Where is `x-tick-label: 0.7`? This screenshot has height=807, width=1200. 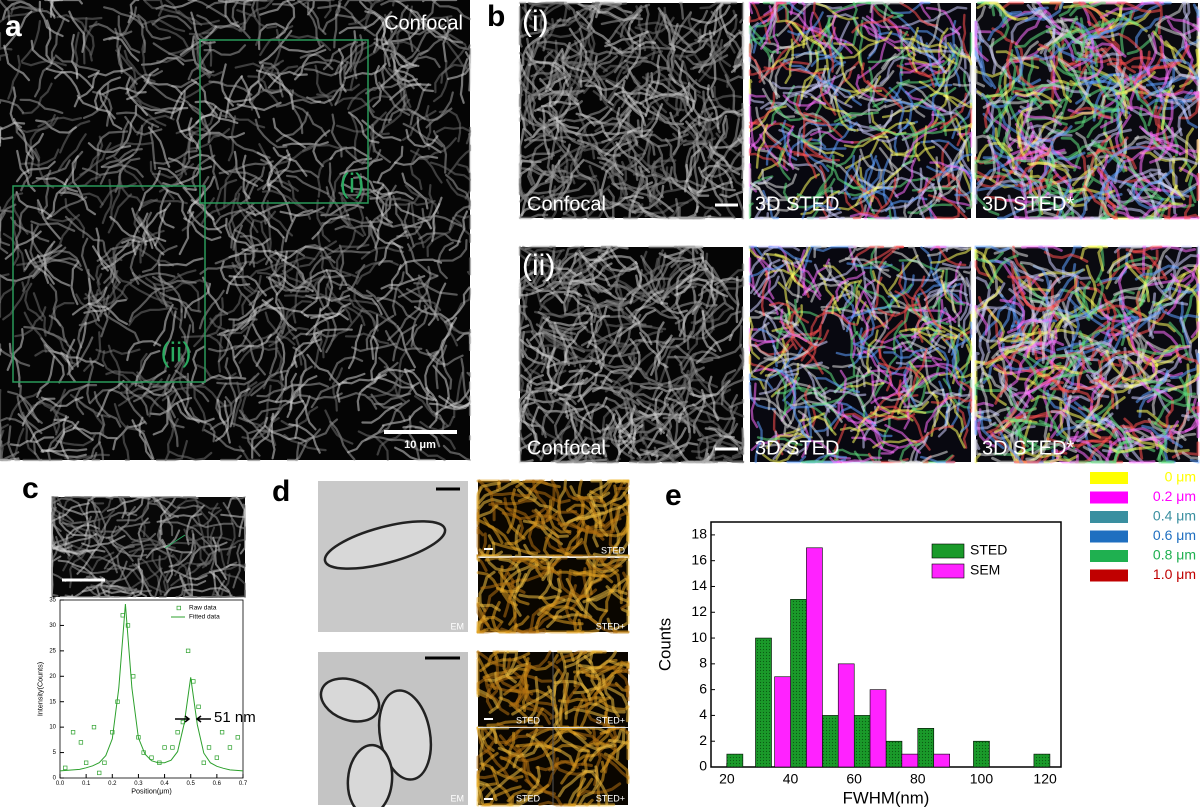 x-tick-label: 0.7 is located at coordinates (243, 784).